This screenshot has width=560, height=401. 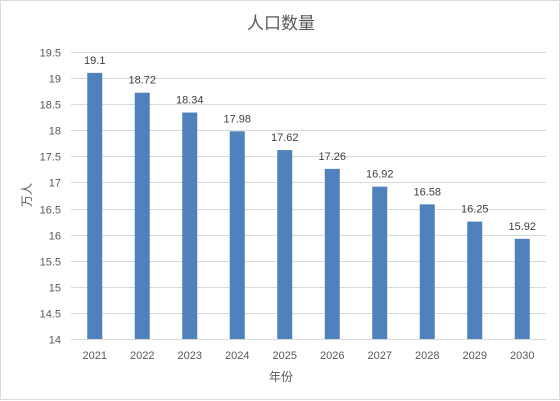 What do you see at coordinates (427, 192) in the screenshot?
I see `data-label: 16.58` at bounding box center [427, 192].